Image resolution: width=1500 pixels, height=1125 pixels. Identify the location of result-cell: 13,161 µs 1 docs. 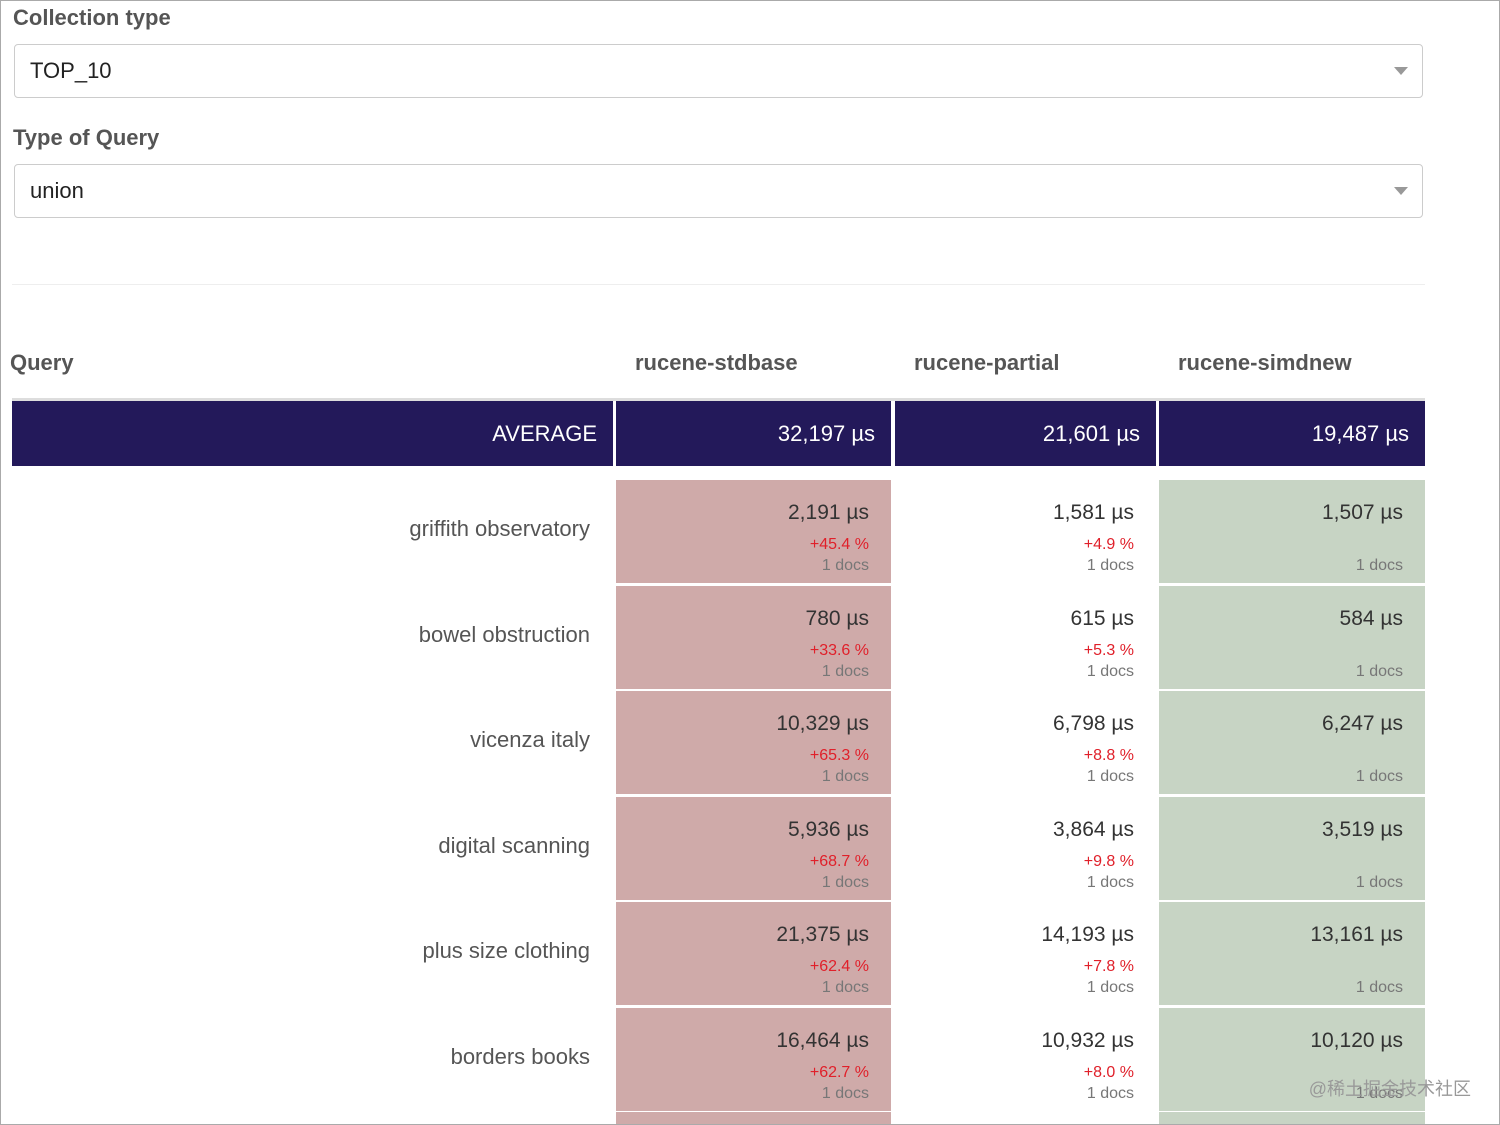
(1292, 953).